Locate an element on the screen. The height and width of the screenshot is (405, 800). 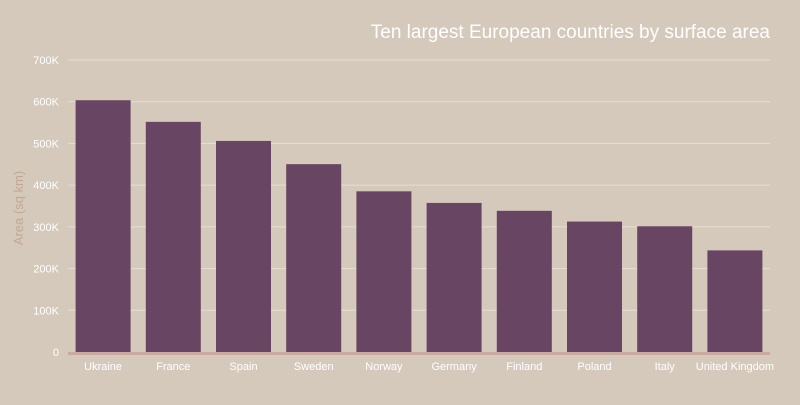
y-tick-label: 400K is located at coordinates (46, 186).